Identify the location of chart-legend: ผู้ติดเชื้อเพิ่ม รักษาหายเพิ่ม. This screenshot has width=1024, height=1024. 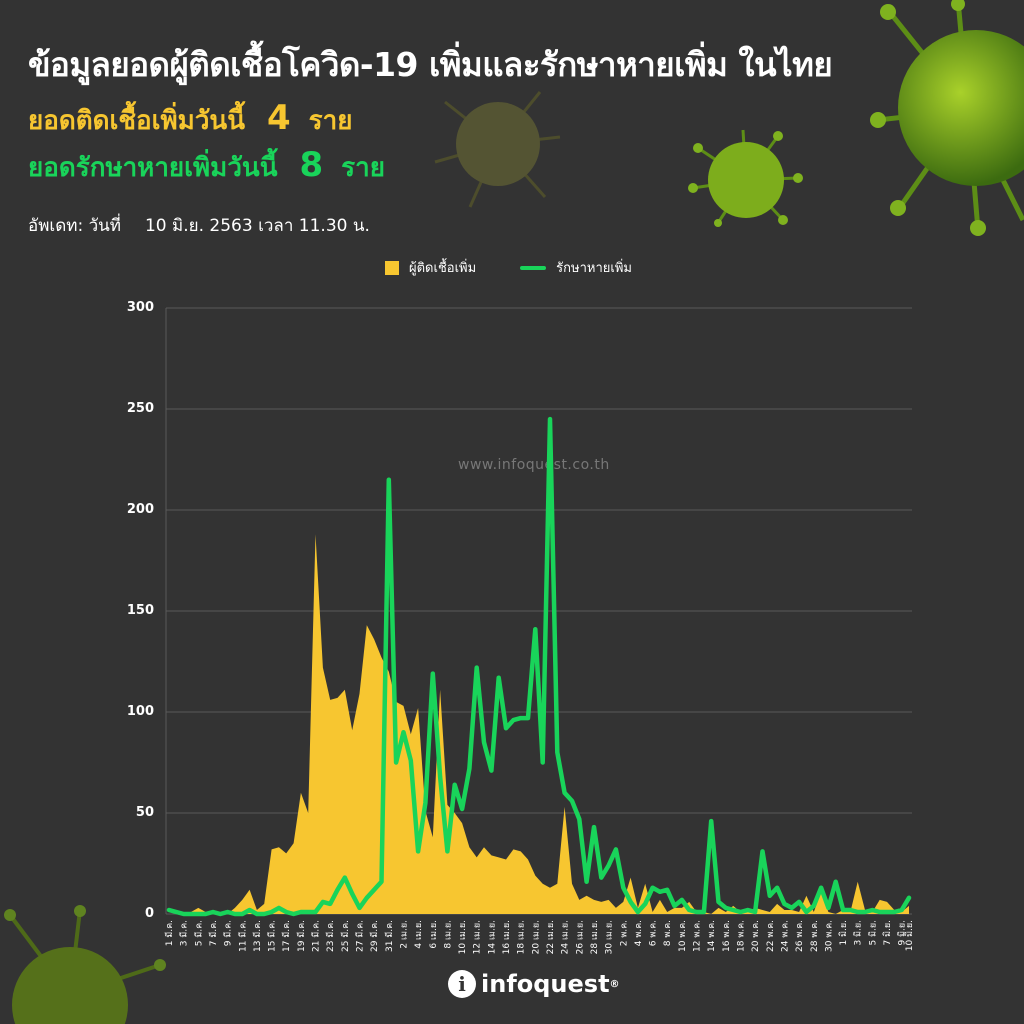
(508, 267).